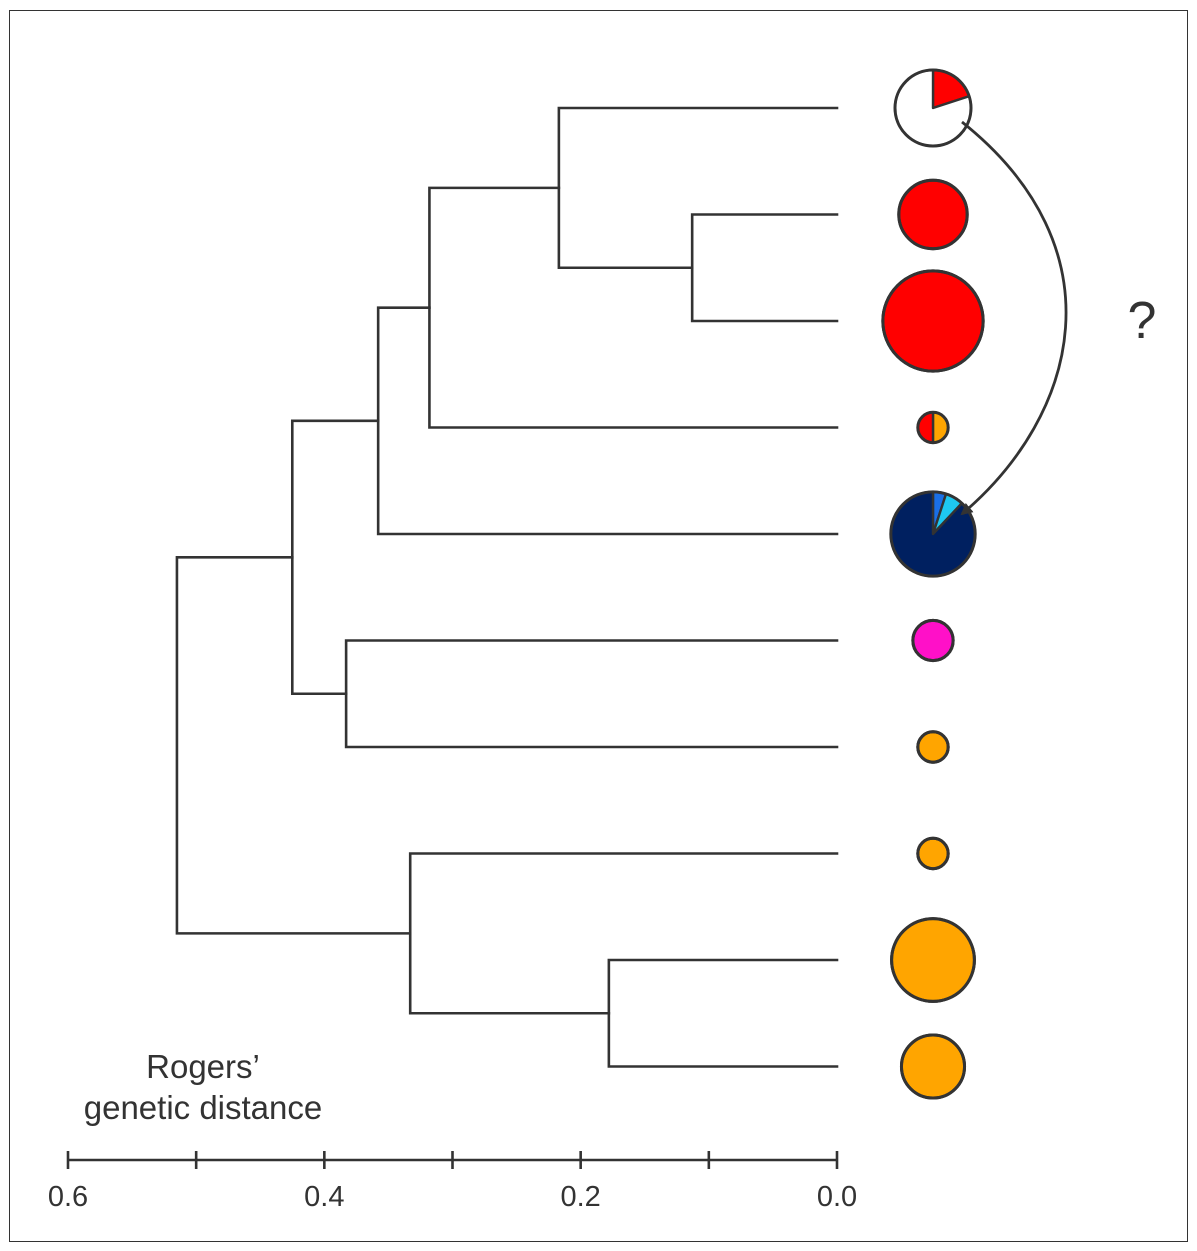 This screenshot has height=1251, width=1197. Describe the element at coordinates (698, 188) in the screenshot. I see `branch-n01` at that location.